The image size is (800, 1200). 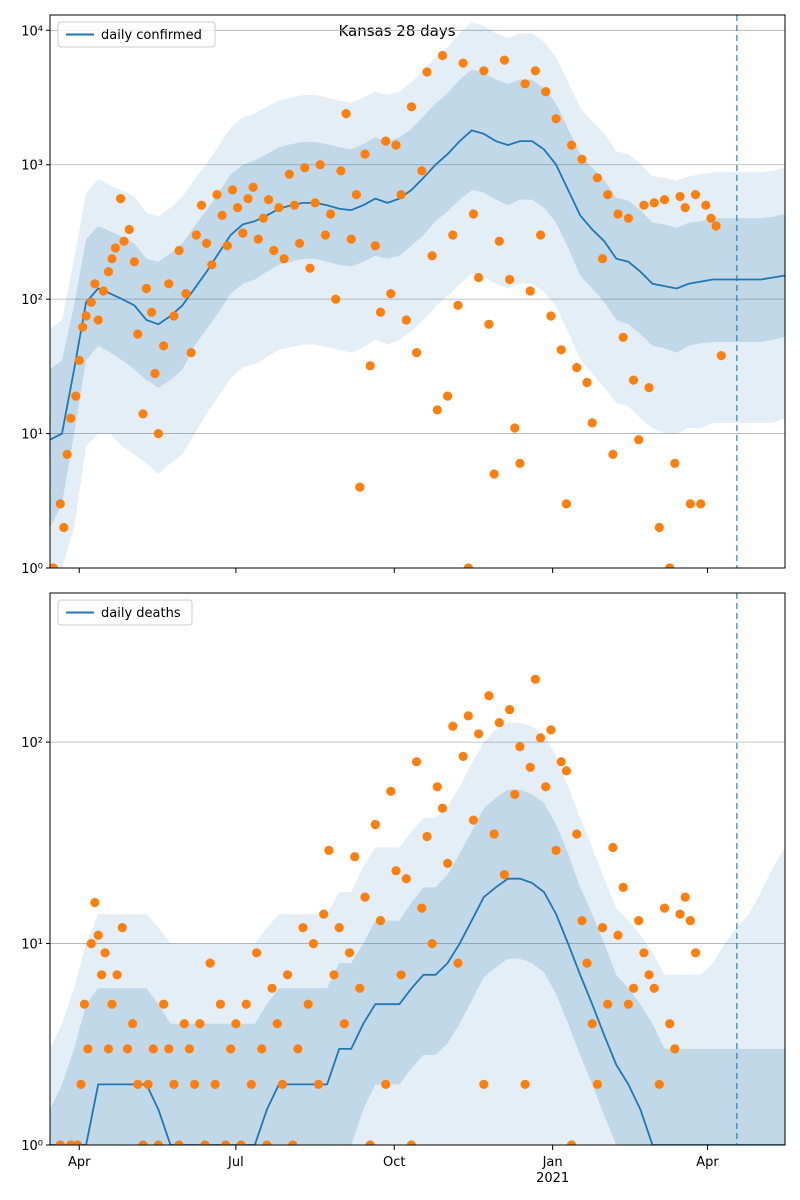 What do you see at coordinates (151, 35) in the screenshot?
I see `legend-label: daily confirmed` at bounding box center [151, 35].